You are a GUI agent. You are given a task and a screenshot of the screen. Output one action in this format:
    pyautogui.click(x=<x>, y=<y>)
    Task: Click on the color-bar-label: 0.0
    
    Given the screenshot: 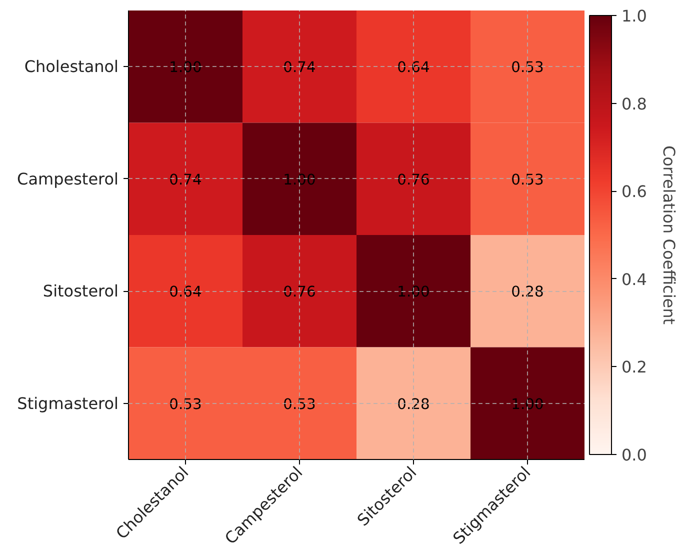 What is the action you would take?
    pyautogui.click(x=634, y=455)
    